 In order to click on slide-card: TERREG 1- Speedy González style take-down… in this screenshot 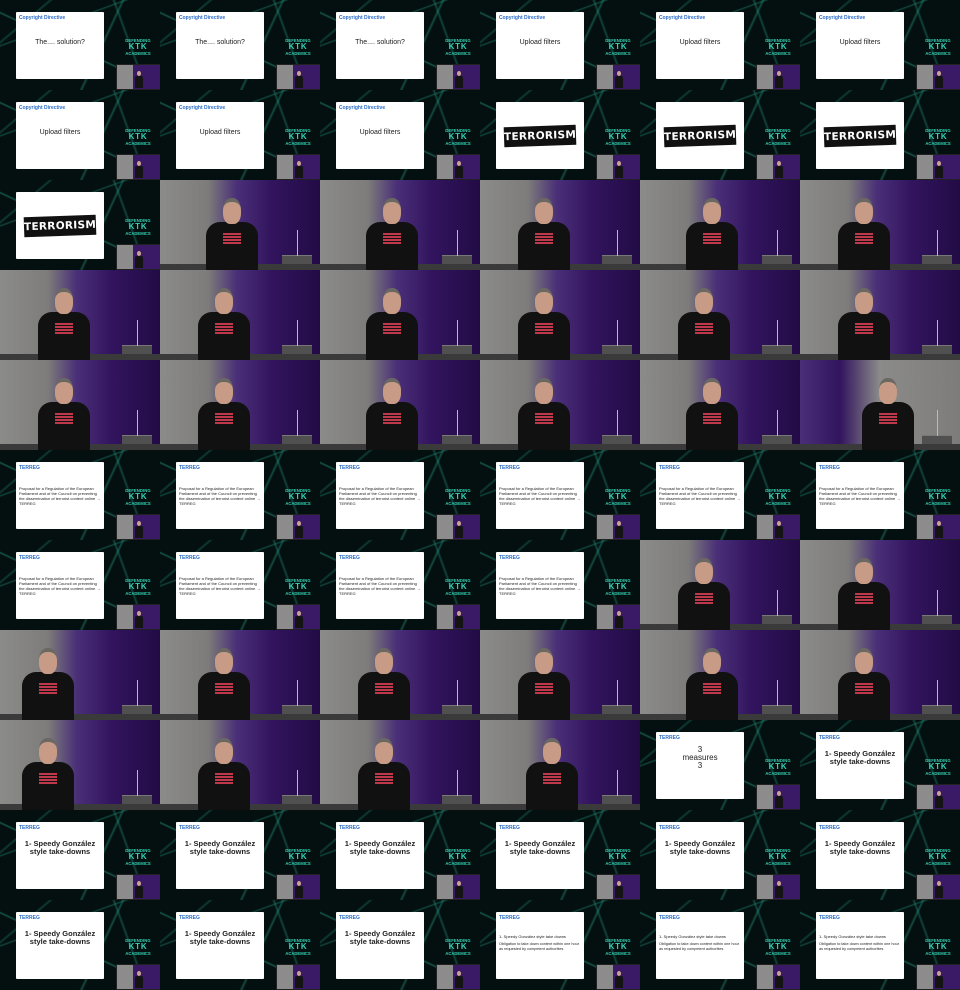, I will do `click(540, 855)`.